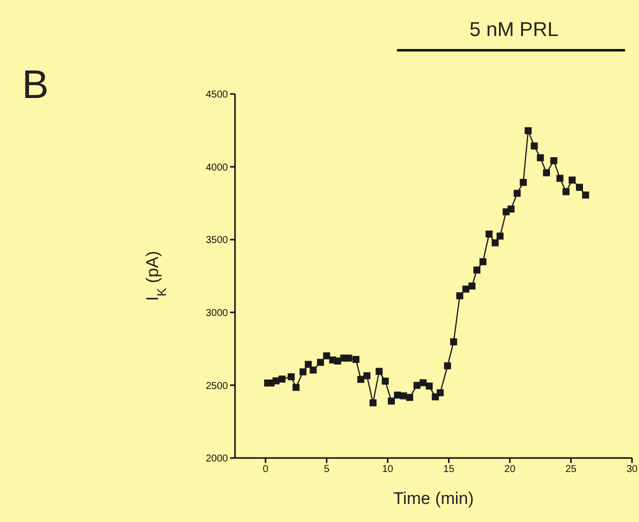 The height and width of the screenshot is (522, 639). What do you see at coordinates (217, 459) in the screenshot?
I see `y-tick-label: 2000` at bounding box center [217, 459].